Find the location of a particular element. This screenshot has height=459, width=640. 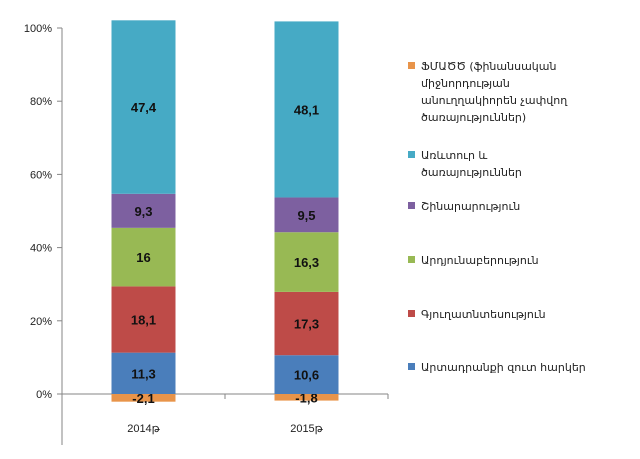

data-label: 16,3 is located at coordinates (306, 262).